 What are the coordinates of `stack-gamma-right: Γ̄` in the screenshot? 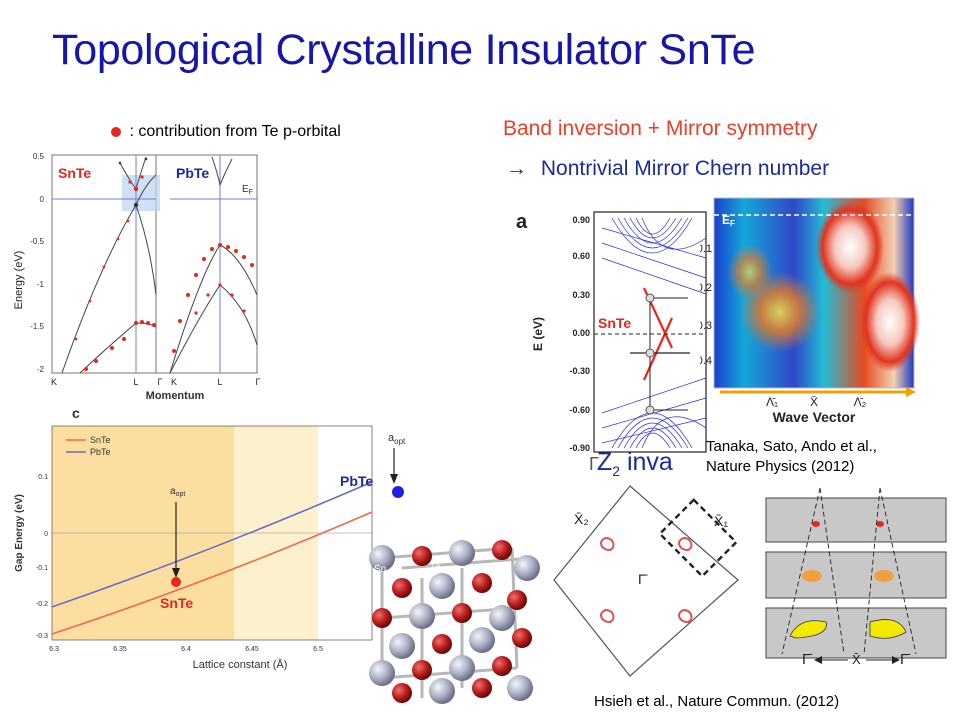 It's located at (905, 659).